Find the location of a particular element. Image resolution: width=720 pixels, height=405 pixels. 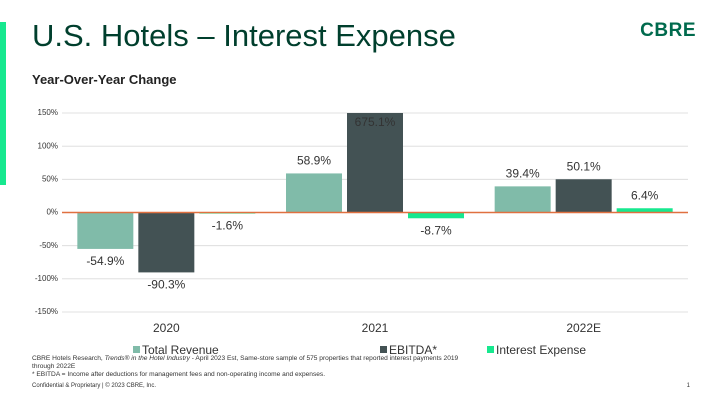

x-tick-label: 2021 is located at coordinates (375, 328).